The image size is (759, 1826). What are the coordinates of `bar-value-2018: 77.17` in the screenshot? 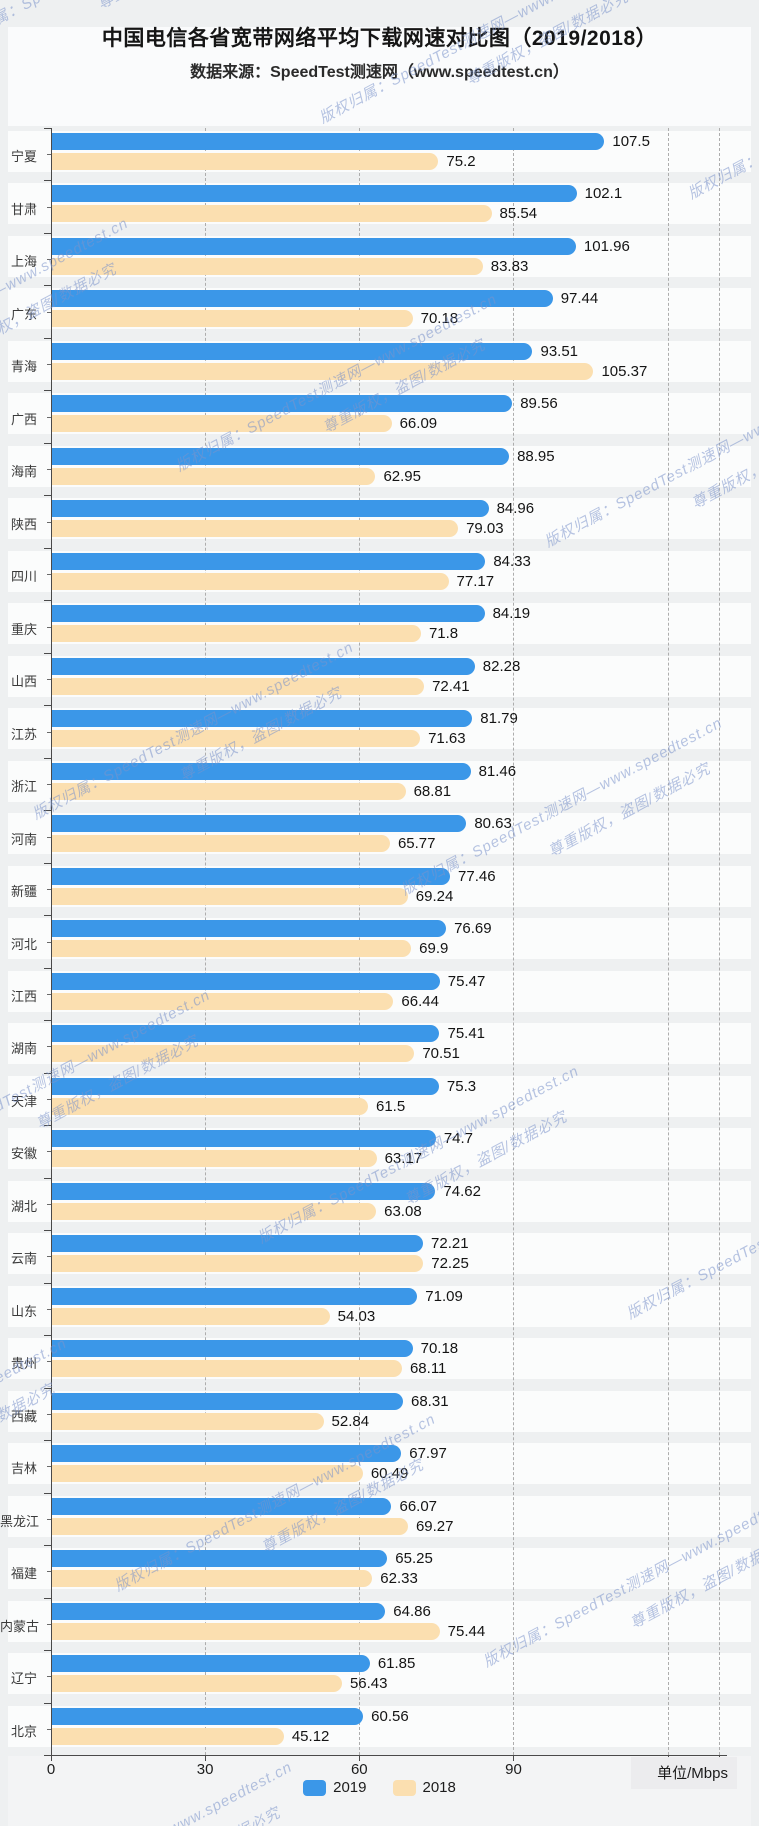 It's located at (475, 581).